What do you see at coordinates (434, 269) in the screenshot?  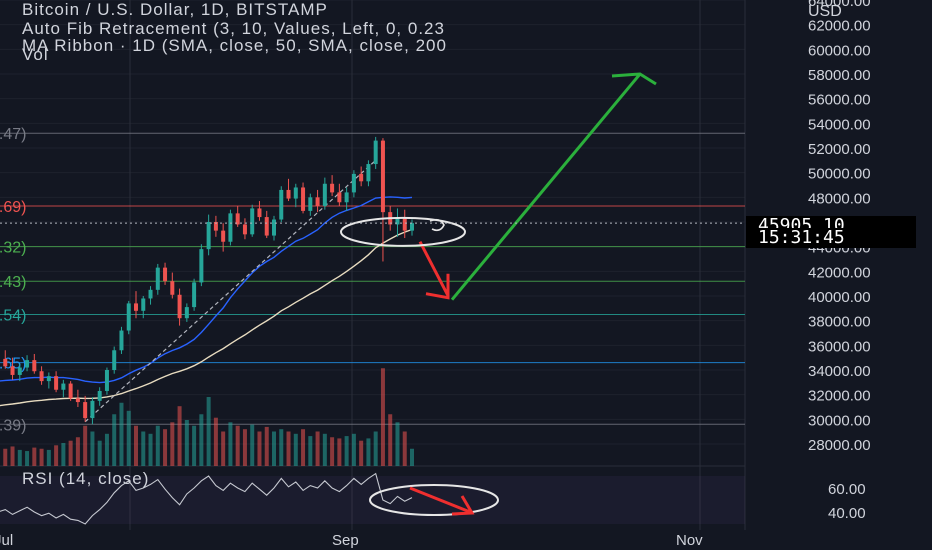 I see `bearish-arrow` at bounding box center [434, 269].